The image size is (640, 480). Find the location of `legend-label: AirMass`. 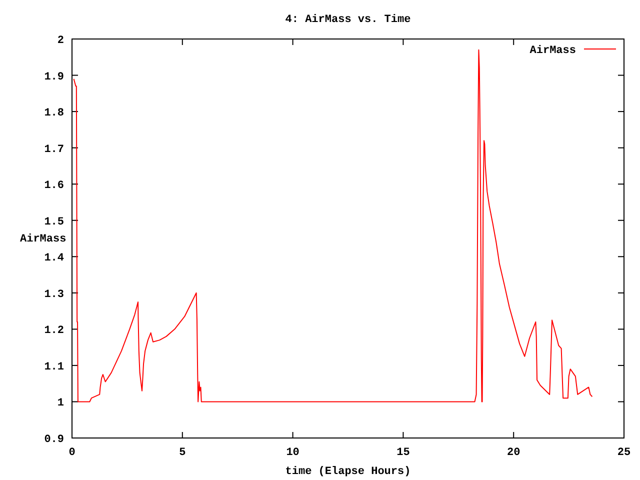

legend-label: AirMass is located at coordinates (553, 51).